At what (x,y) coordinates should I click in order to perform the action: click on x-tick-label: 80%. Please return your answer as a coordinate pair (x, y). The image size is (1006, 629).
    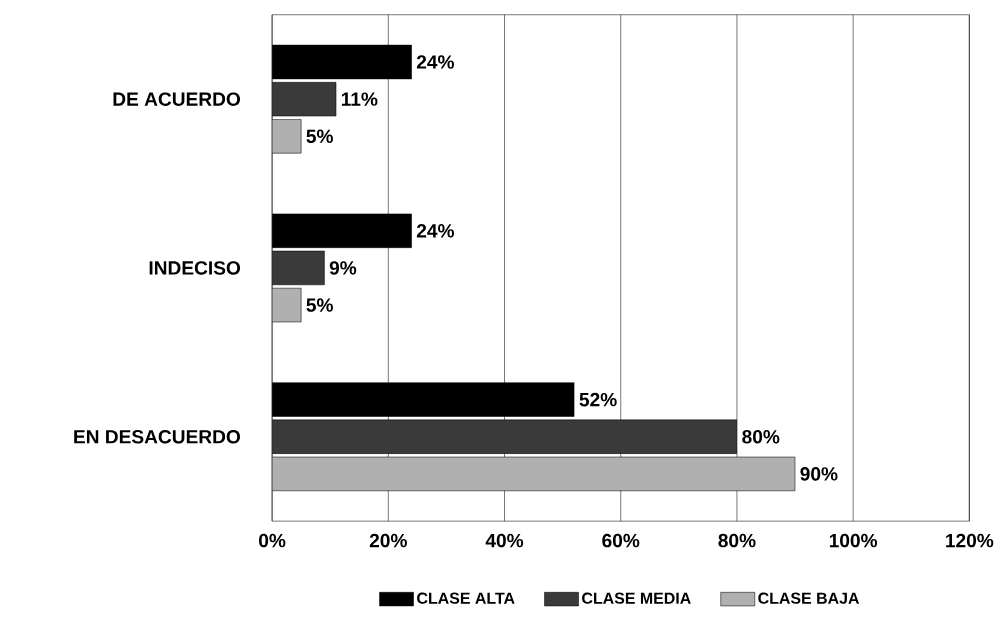
    Looking at the image, I should click on (737, 540).